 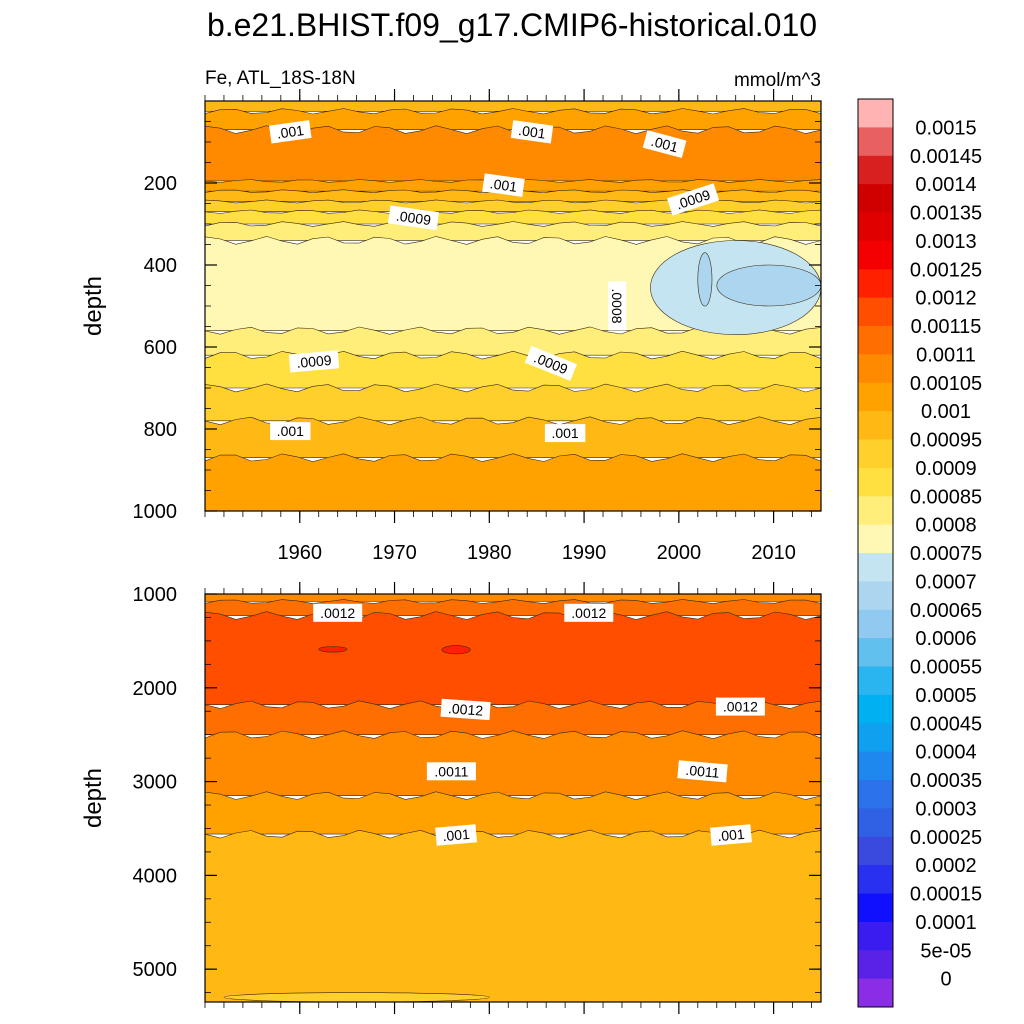 I want to click on colorbar-level-label: 0.001, so click(x=946, y=412).